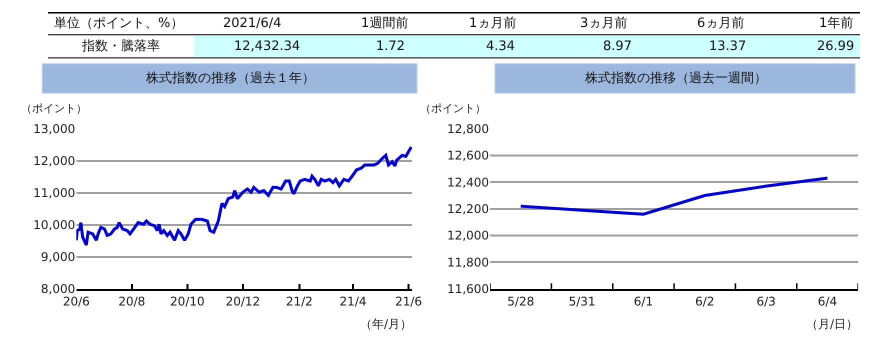 The height and width of the screenshot is (341, 872). I want to click on x-tick-label: 21/2, so click(299, 301).